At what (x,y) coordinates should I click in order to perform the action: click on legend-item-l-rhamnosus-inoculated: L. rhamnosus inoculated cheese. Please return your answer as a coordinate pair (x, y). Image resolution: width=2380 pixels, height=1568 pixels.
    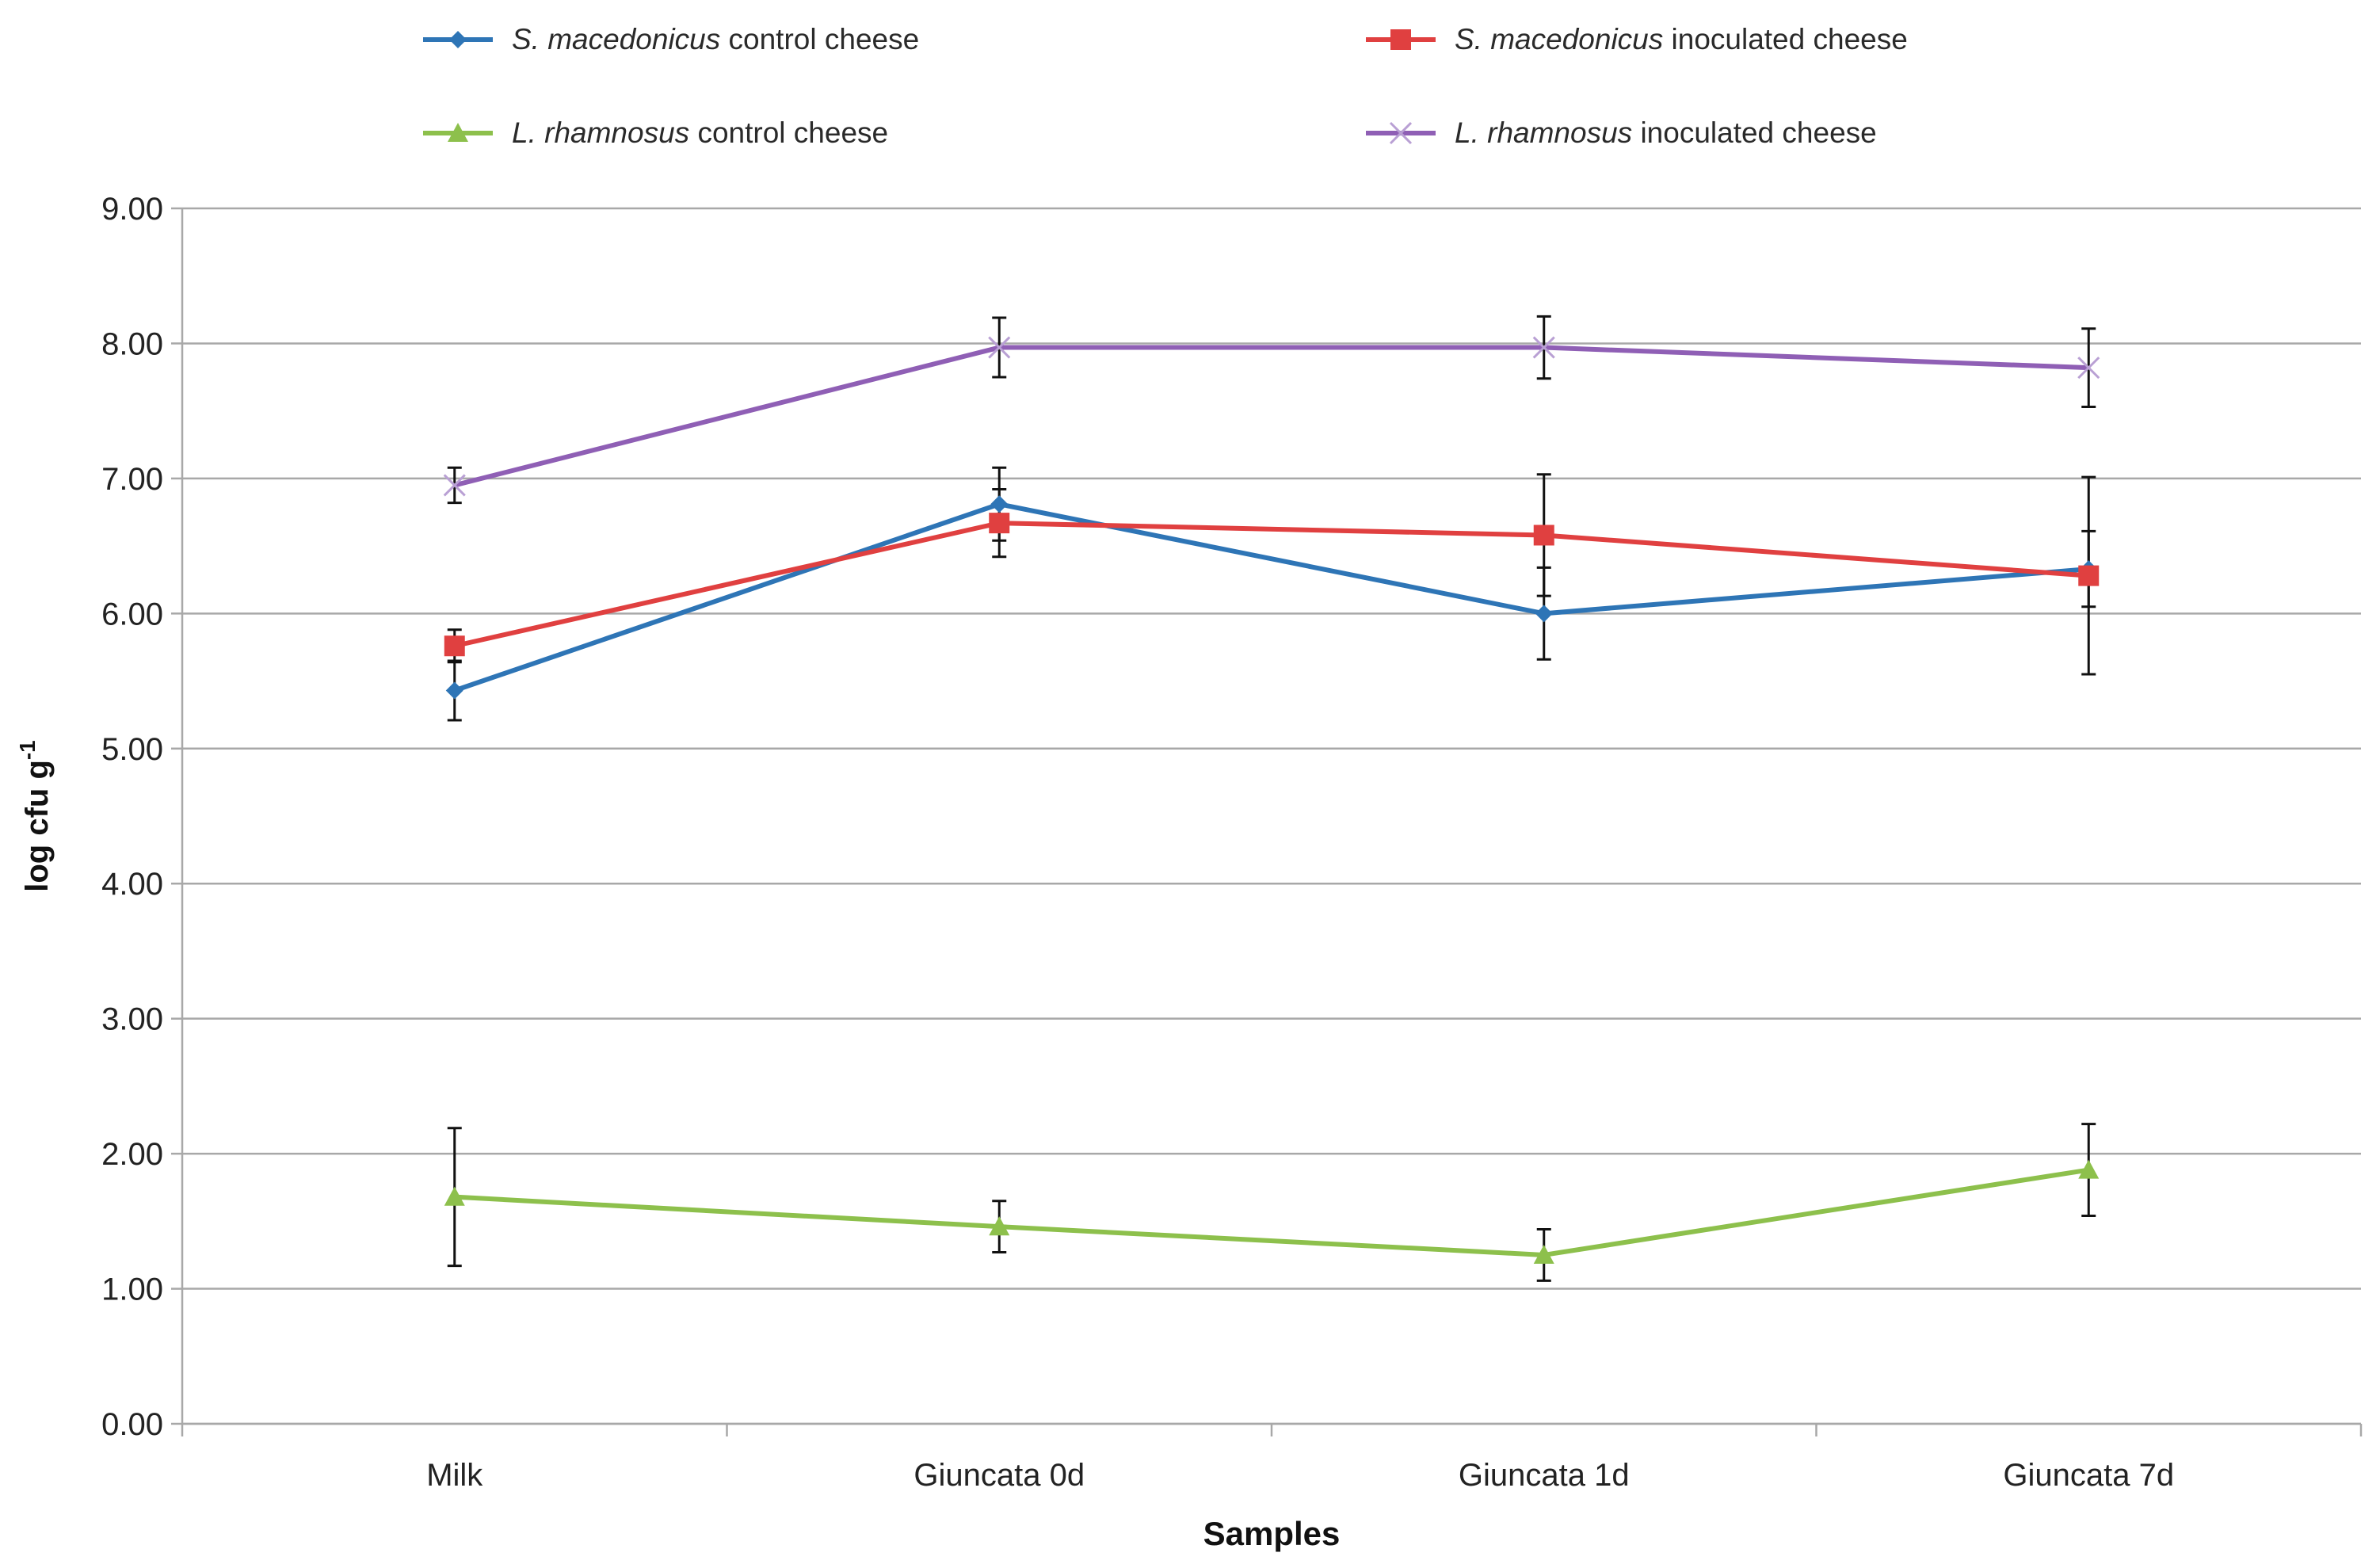
    Looking at the image, I should click on (1619, 133).